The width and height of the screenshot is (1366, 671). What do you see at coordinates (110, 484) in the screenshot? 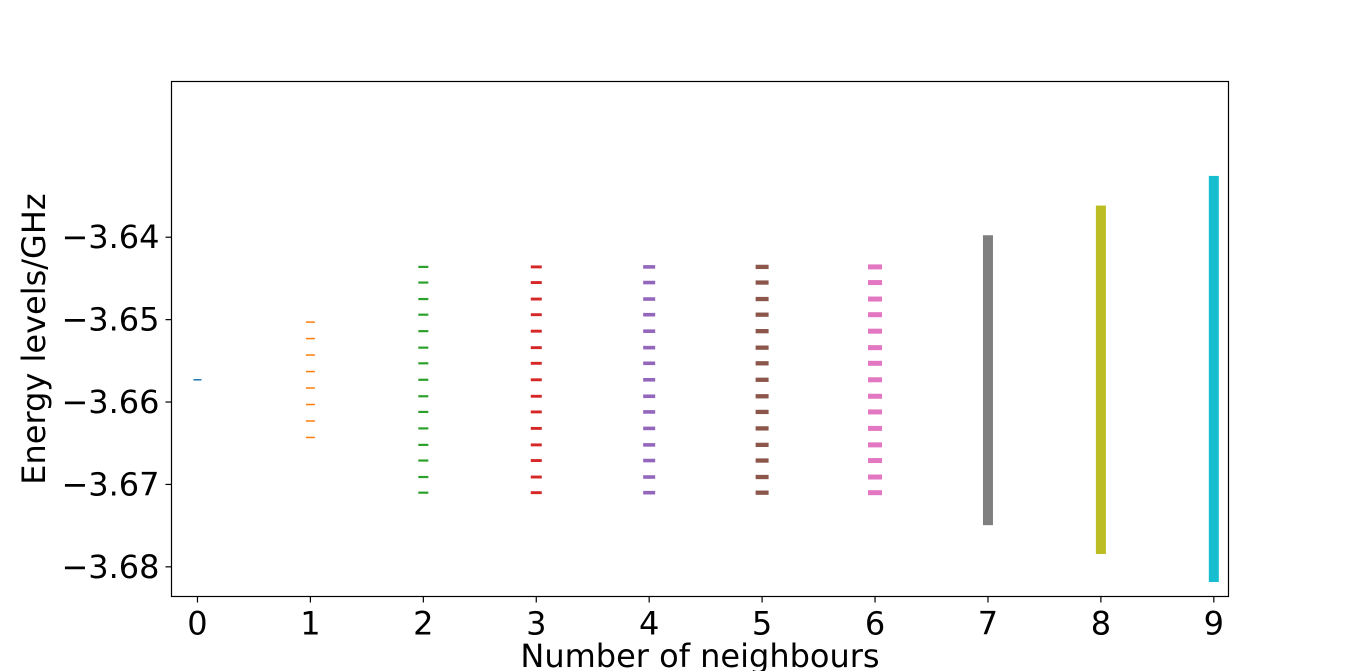
I see `y-tick-label: −3.67` at bounding box center [110, 484].